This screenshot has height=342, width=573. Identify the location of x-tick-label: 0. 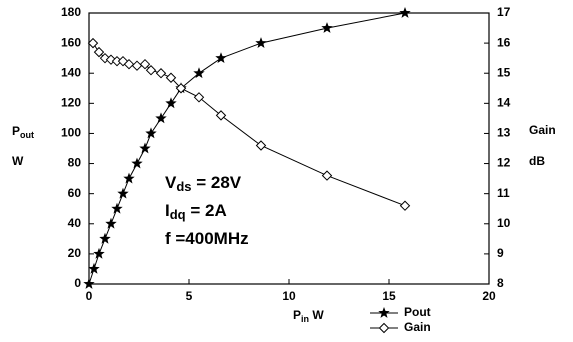
(89, 296).